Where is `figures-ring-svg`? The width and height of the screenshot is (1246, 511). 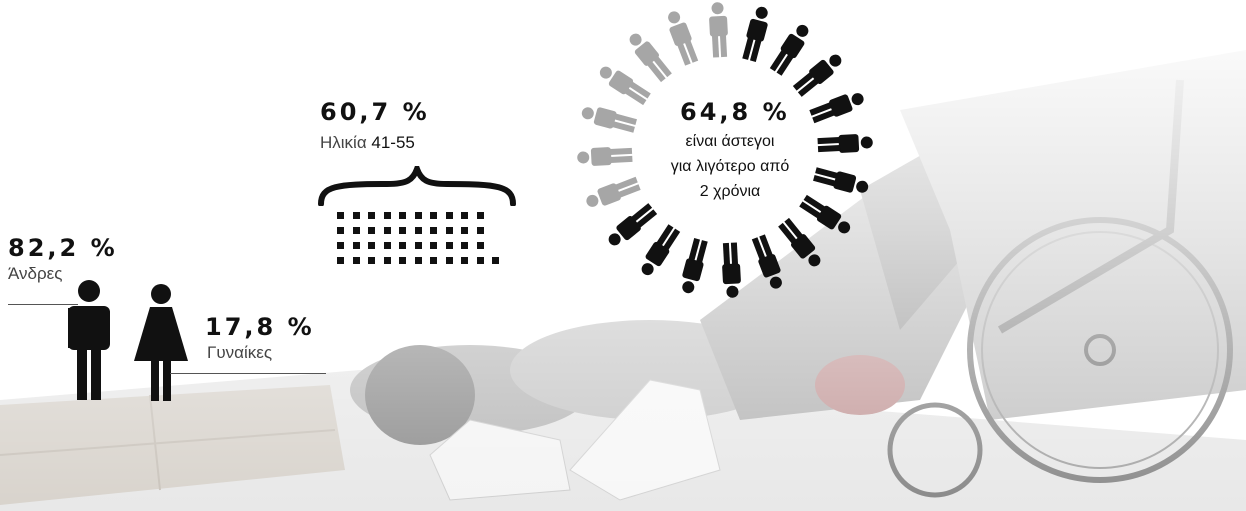
figures-ring-svg is located at coordinates (725, 150).